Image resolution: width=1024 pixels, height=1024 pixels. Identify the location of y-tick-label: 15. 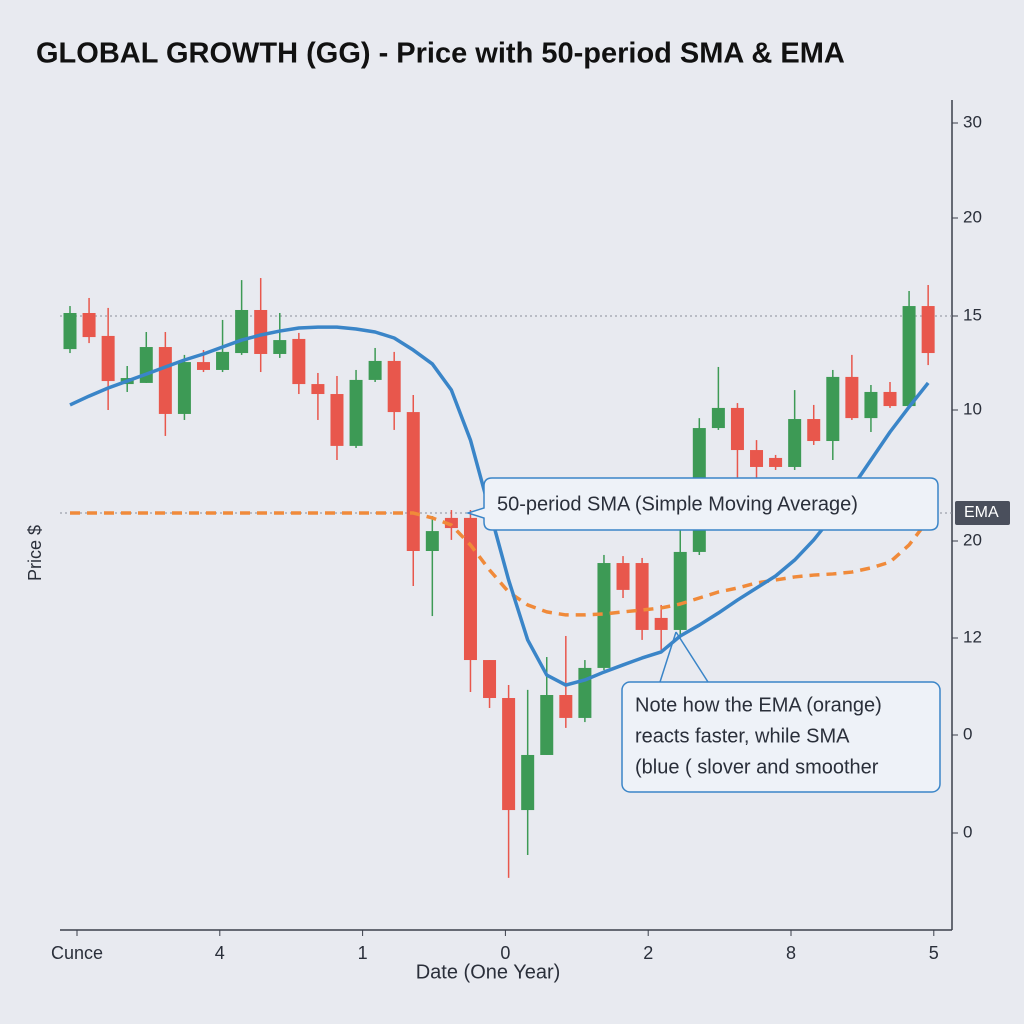
(972, 314).